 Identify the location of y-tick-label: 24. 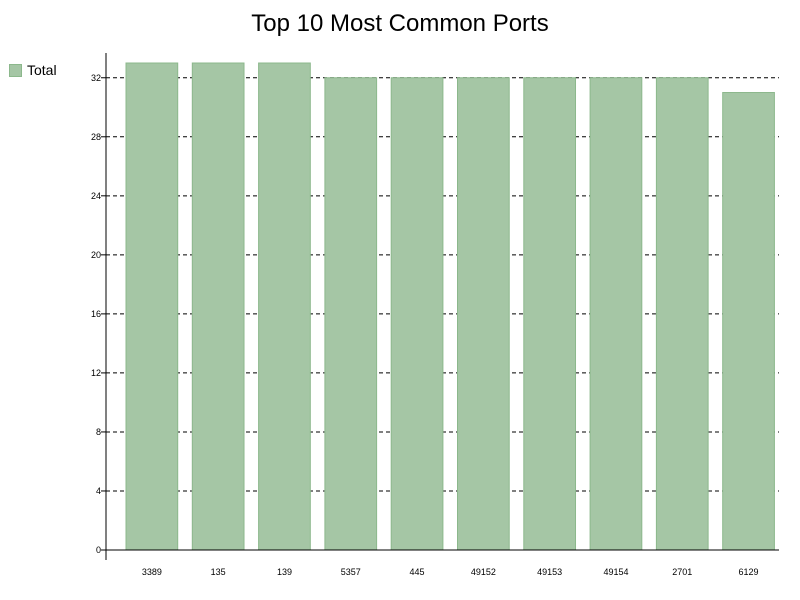
(96, 196).